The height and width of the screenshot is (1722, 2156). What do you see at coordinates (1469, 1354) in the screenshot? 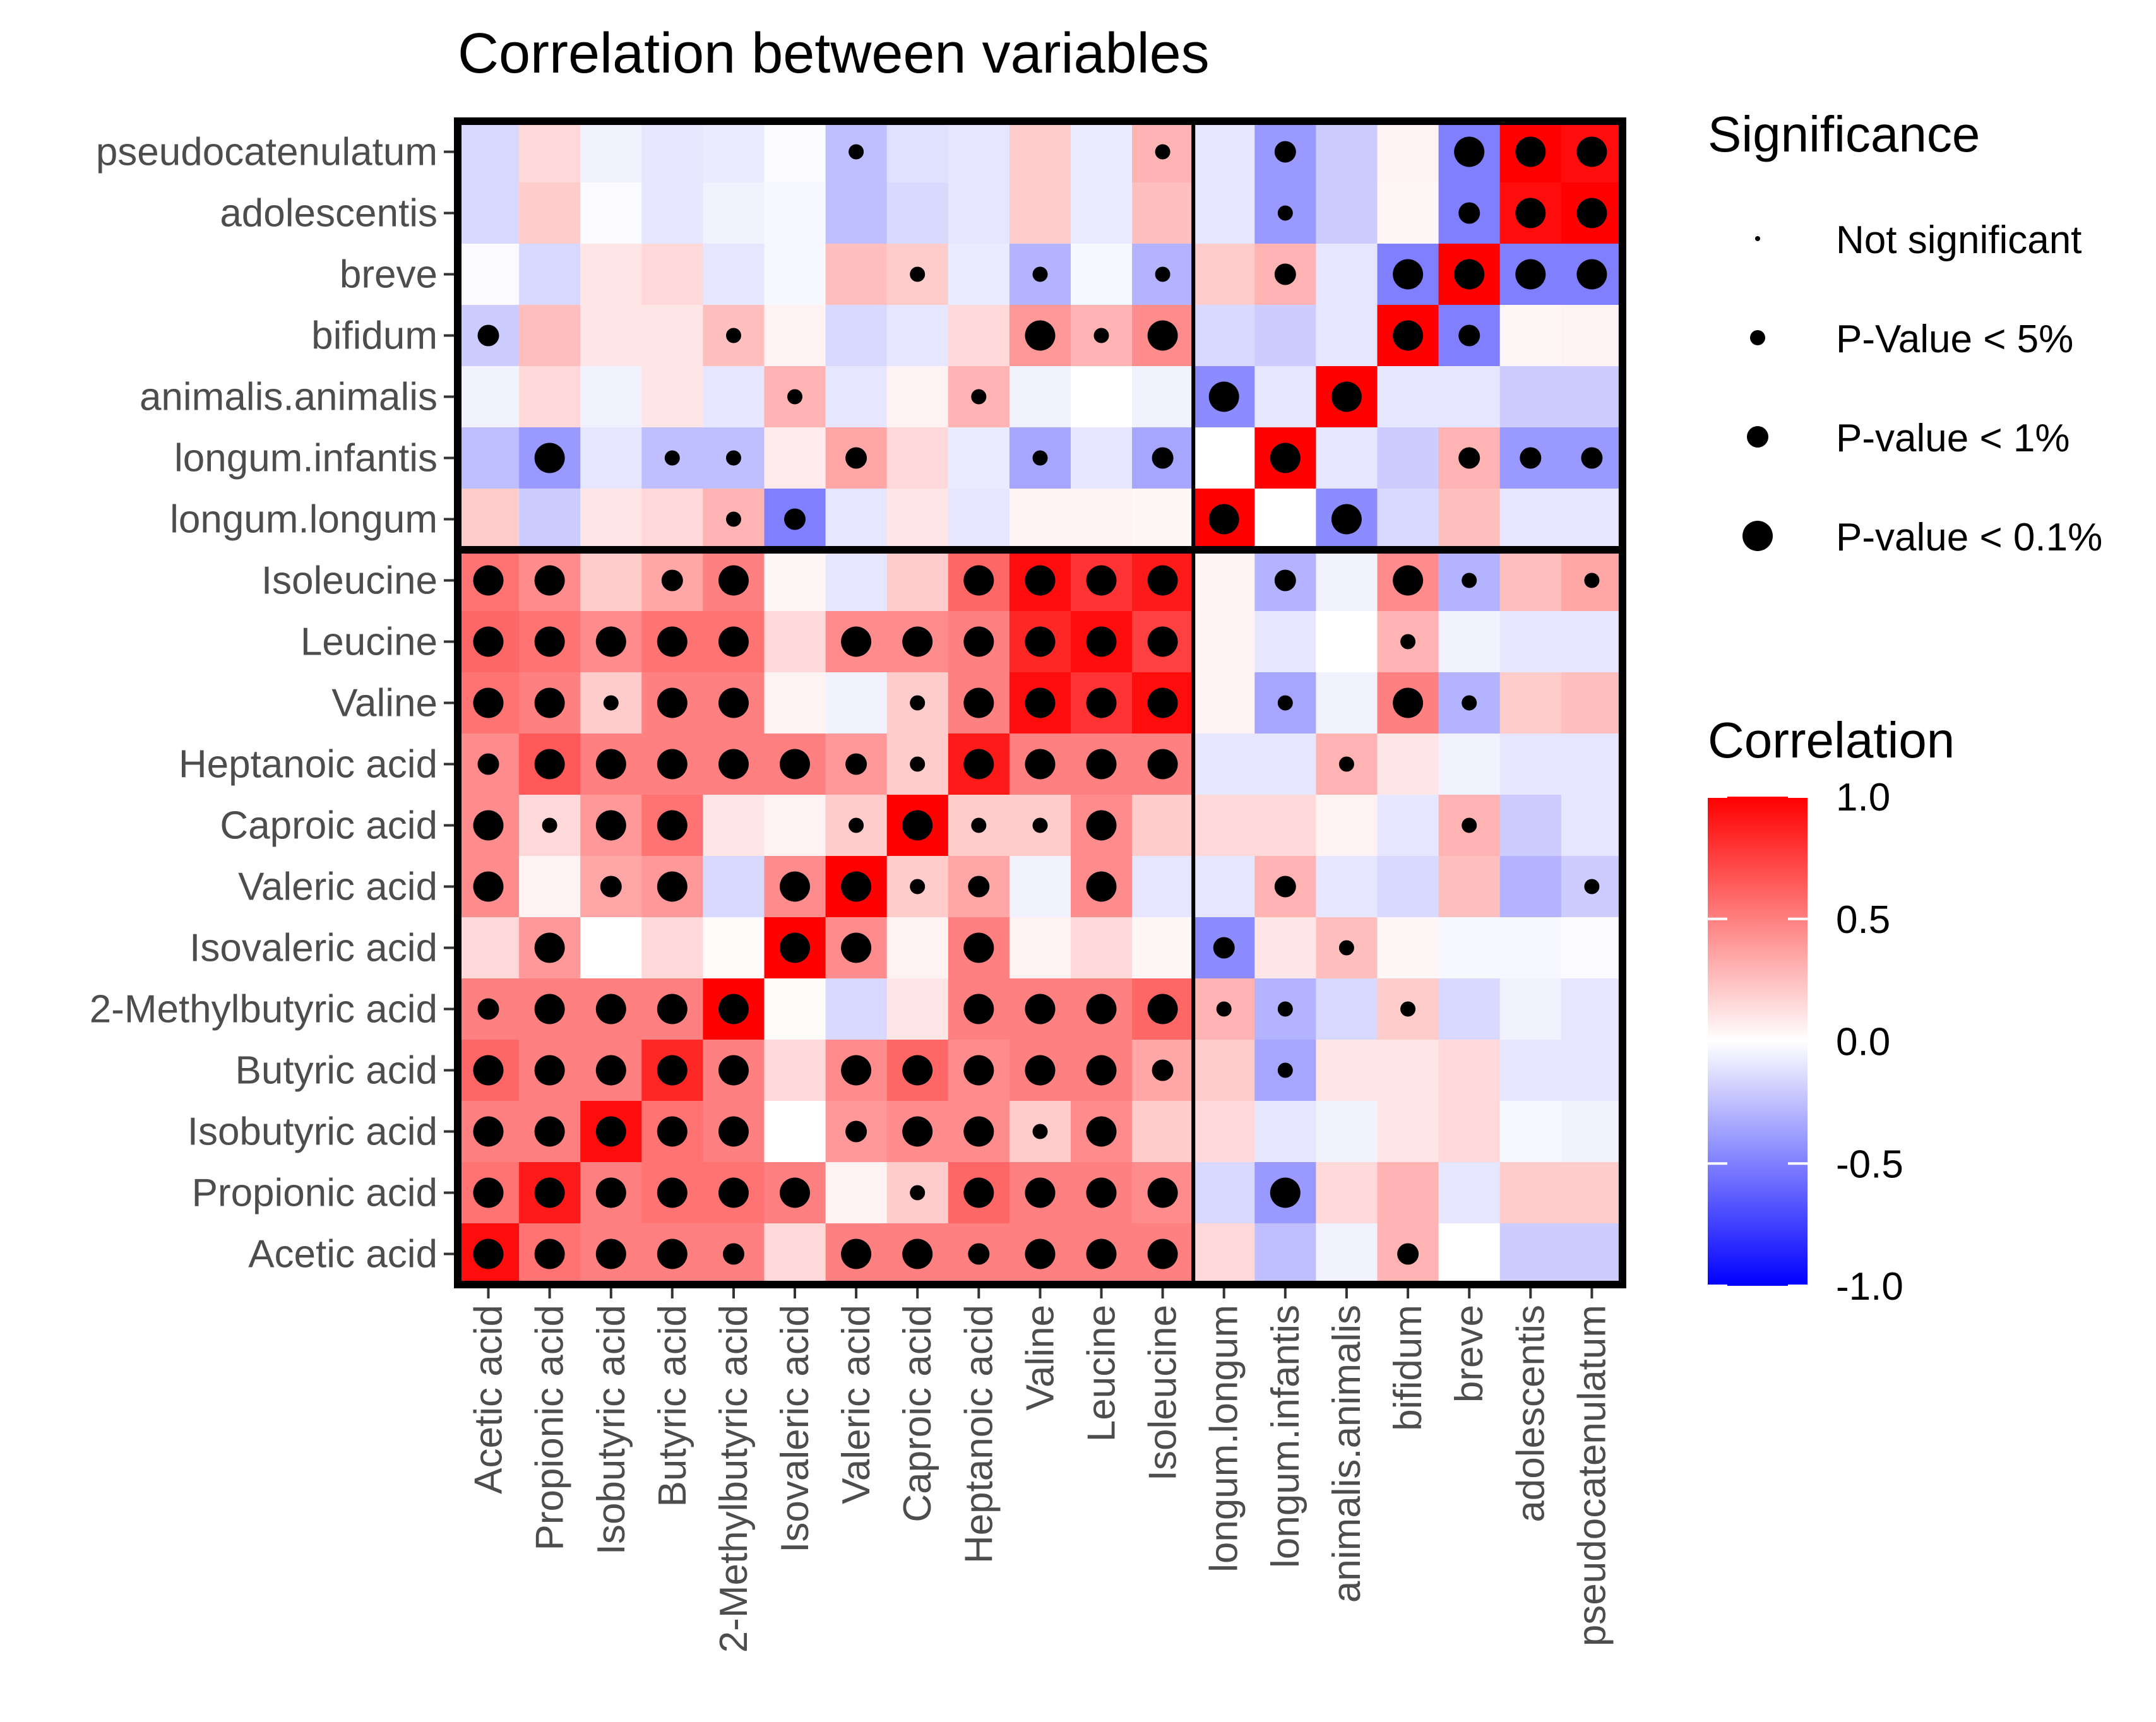
I see `x-tick-label: breve` at bounding box center [1469, 1354].